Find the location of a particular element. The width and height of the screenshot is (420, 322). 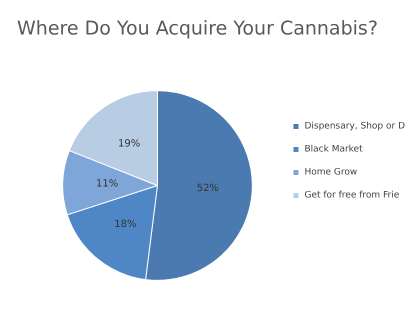

data-label: 11% is located at coordinates (107, 184).